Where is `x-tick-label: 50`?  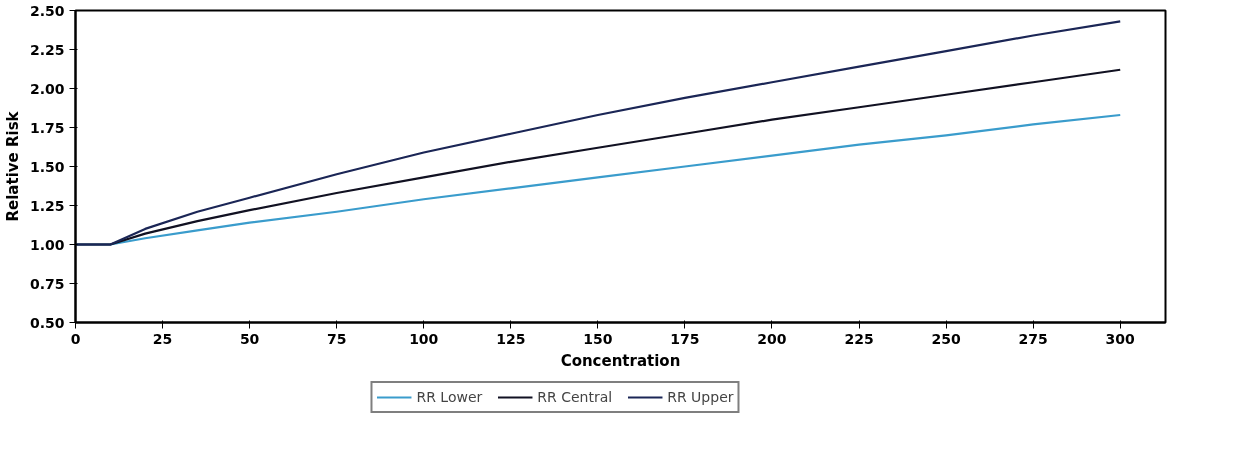 x-tick-label: 50 is located at coordinates (249, 338).